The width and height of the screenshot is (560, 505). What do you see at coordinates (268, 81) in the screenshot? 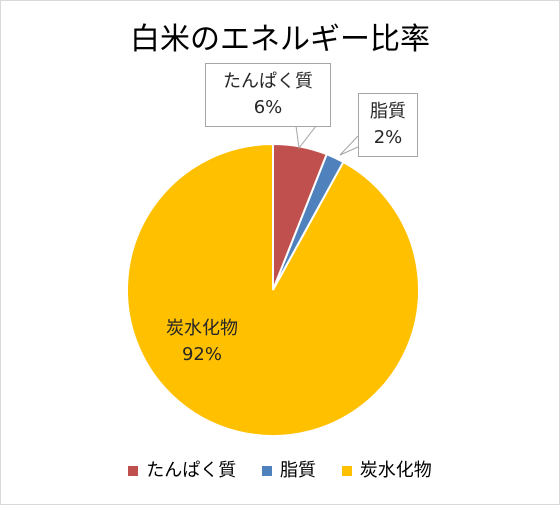
I see `data-label-protein-name: たんぱく質` at bounding box center [268, 81].